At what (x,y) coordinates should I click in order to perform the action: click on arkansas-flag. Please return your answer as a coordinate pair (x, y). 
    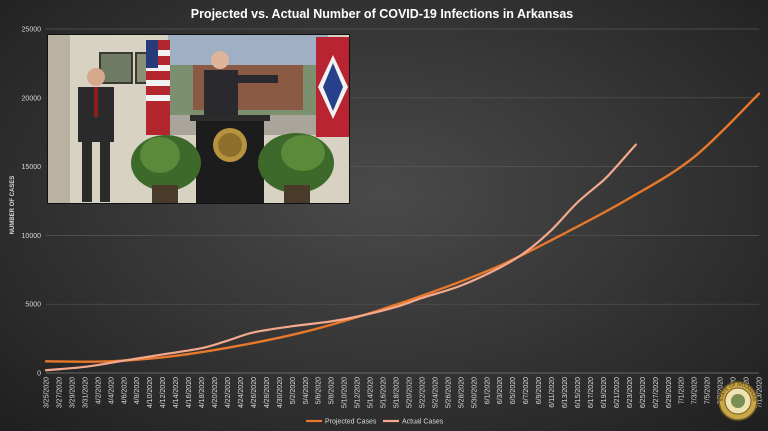
    Looking at the image, I should click on (332, 87).